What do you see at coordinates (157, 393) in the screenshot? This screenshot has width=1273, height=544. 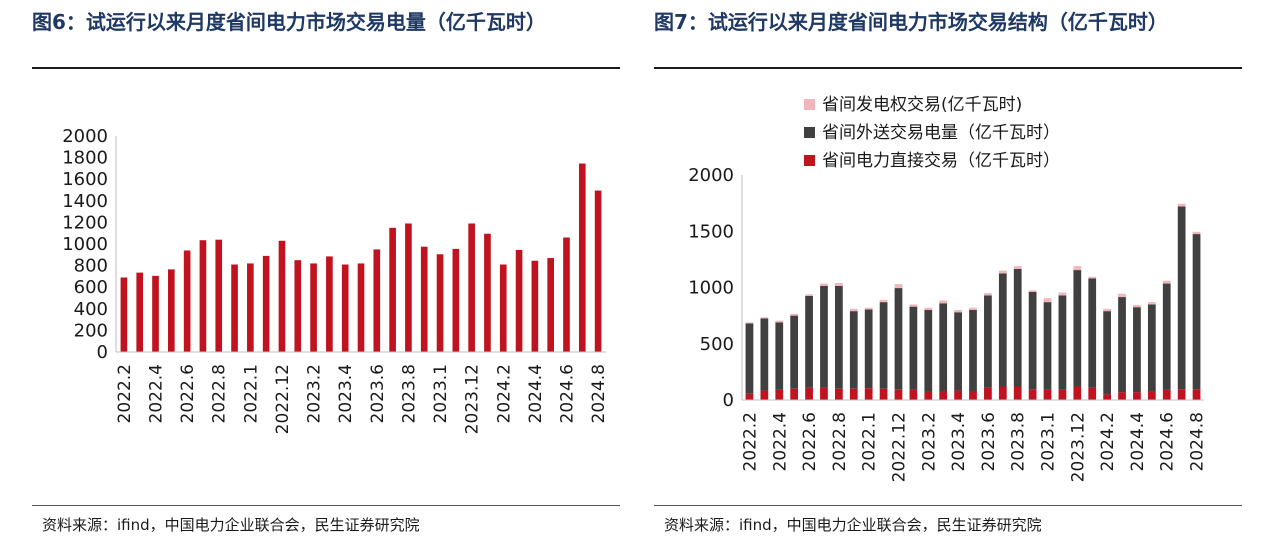 I see `x-tick-label-1: 2022.4` at bounding box center [157, 393].